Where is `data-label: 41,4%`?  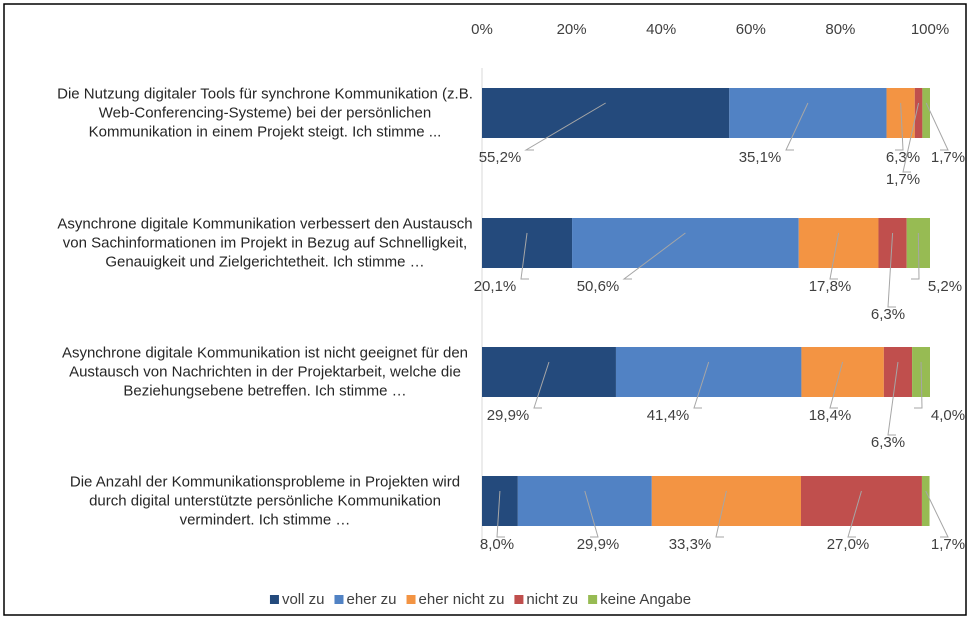 data-label: 41,4% is located at coordinates (668, 415).